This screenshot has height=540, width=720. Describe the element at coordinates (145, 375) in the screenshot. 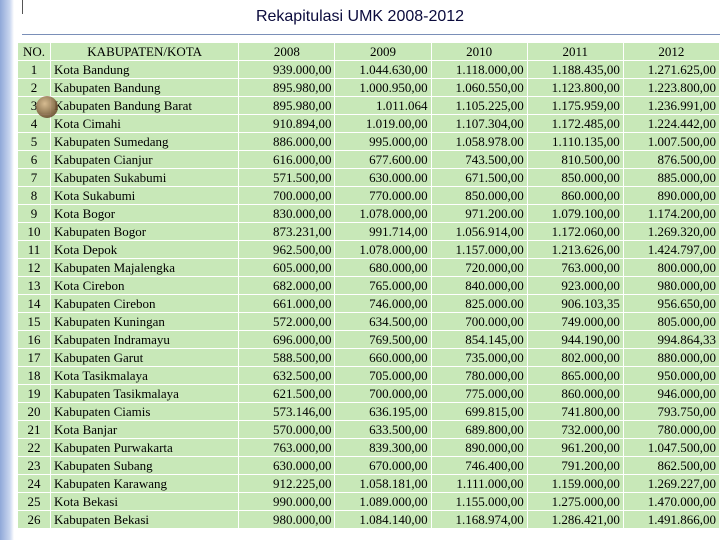

I see `cell-kabupaten-kota: Kota Tasikmalaya` at that location.